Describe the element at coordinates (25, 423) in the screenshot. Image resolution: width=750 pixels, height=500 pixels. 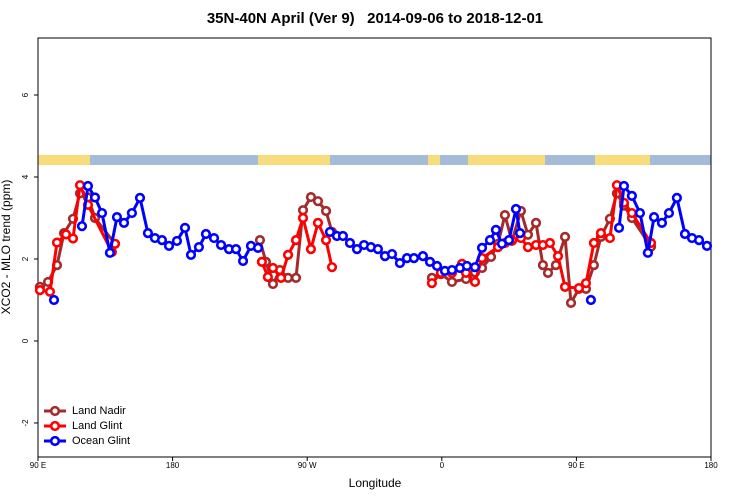
I see `y-tick-label: -2` at that location.